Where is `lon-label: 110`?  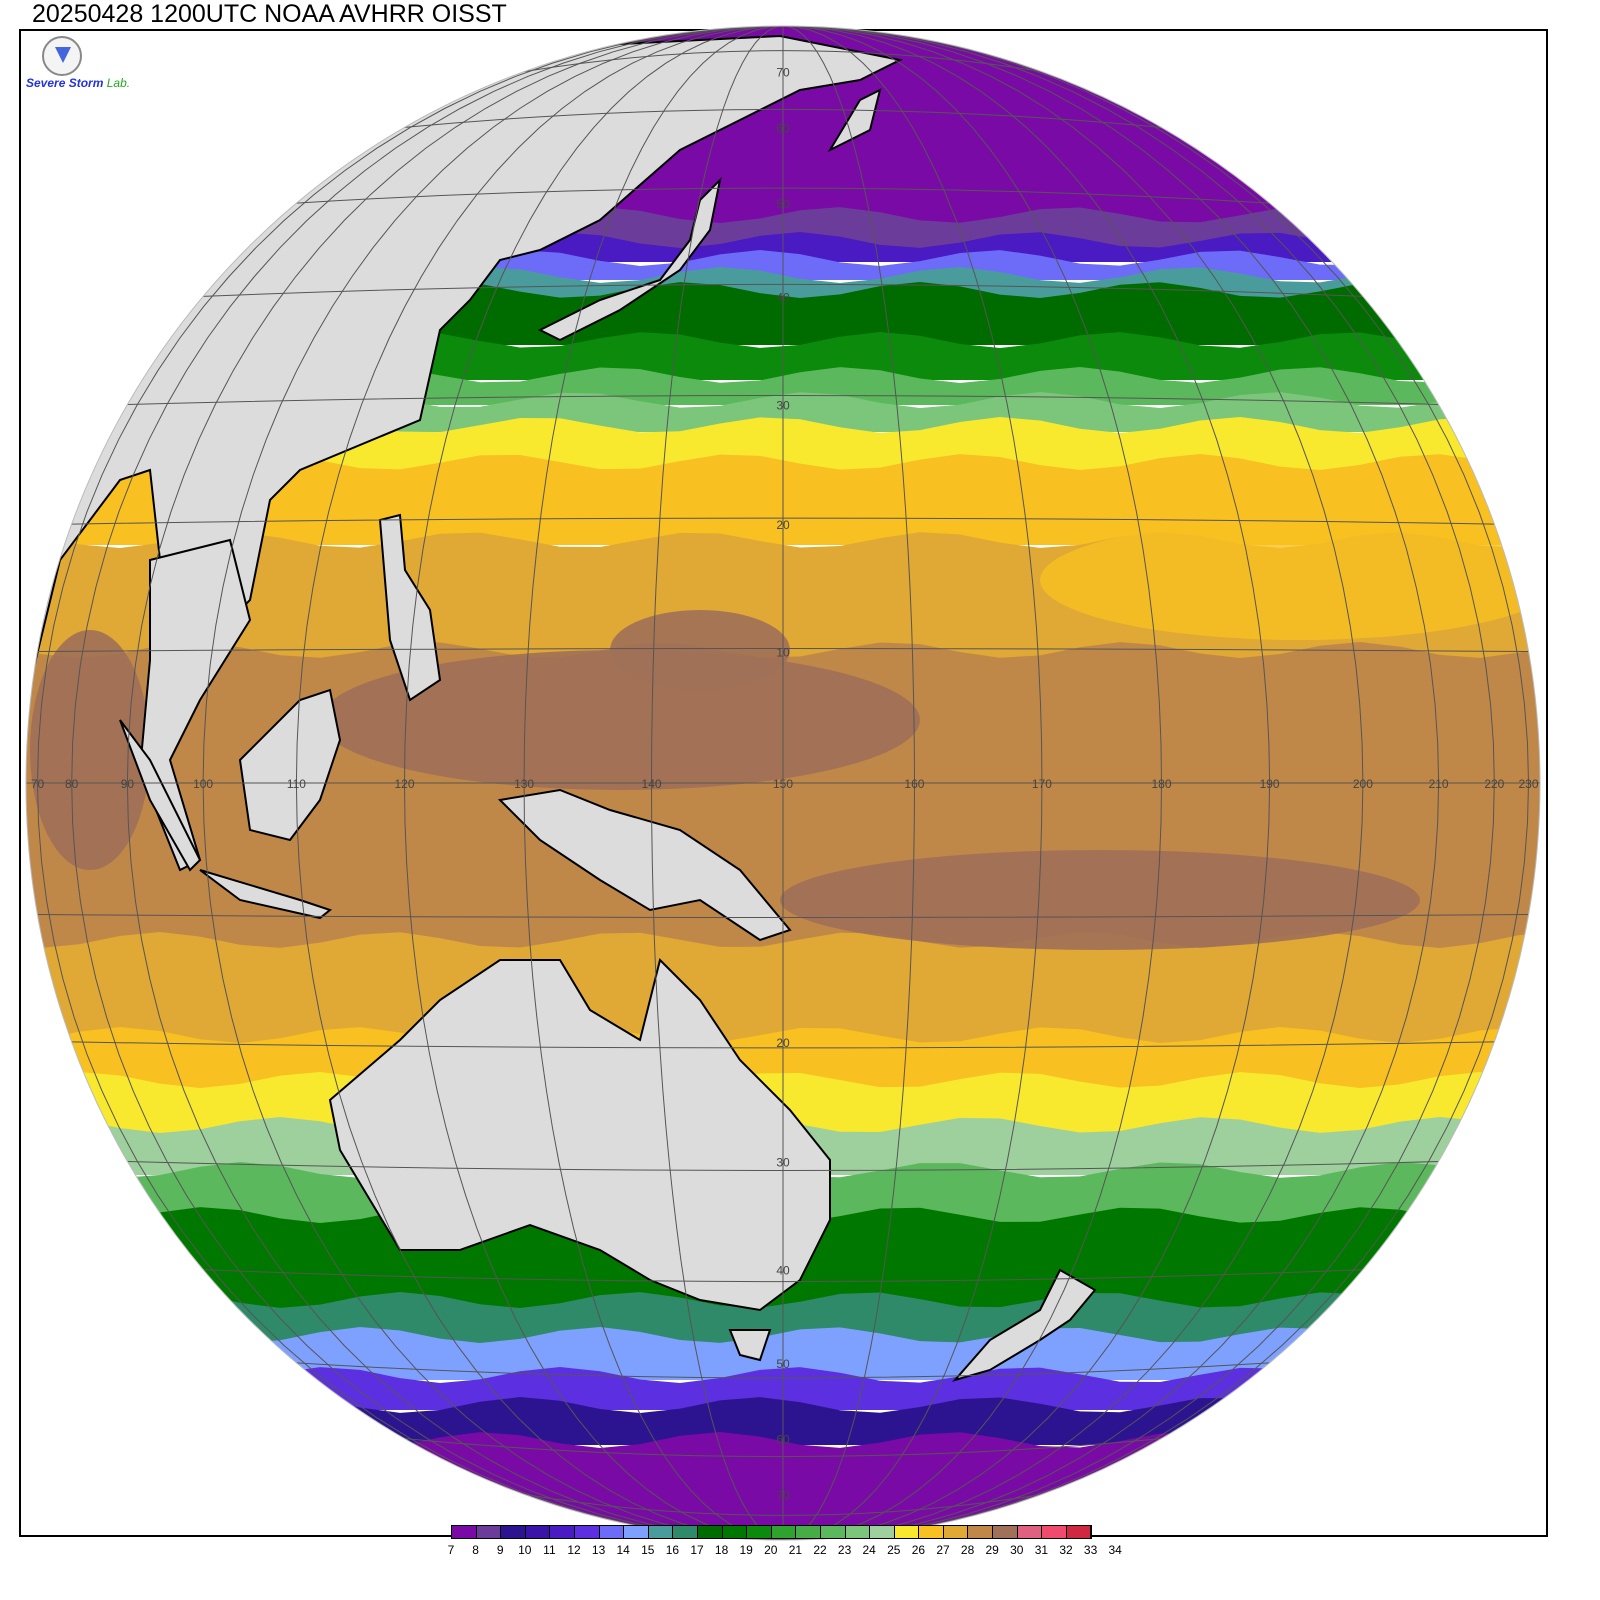 lon-label: 110 is located at coordinates (296, 784).